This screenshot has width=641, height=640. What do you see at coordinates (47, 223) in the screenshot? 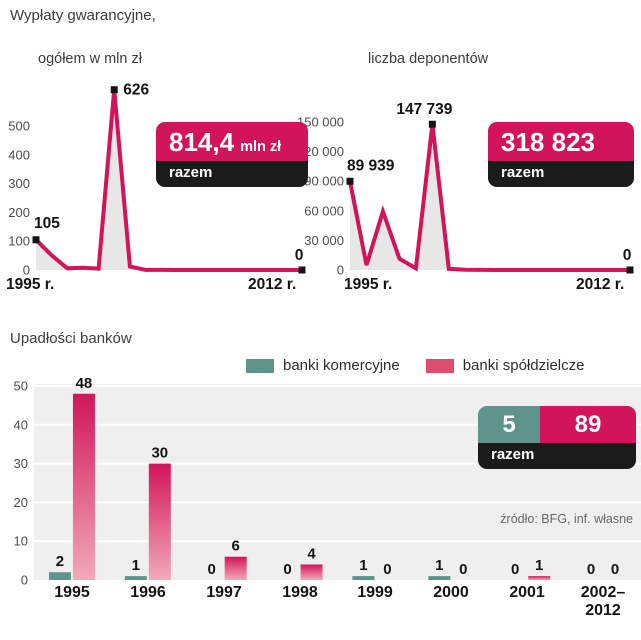
I see `point-label: 105` at bounding box center [47, 223].